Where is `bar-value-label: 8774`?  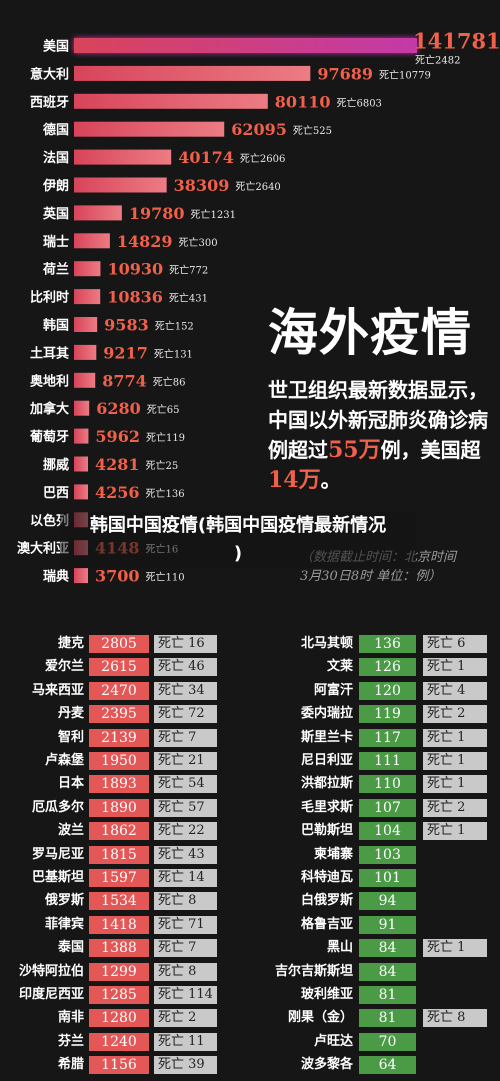
bar-value-label: 8774 is located at coordinates (124, 380).